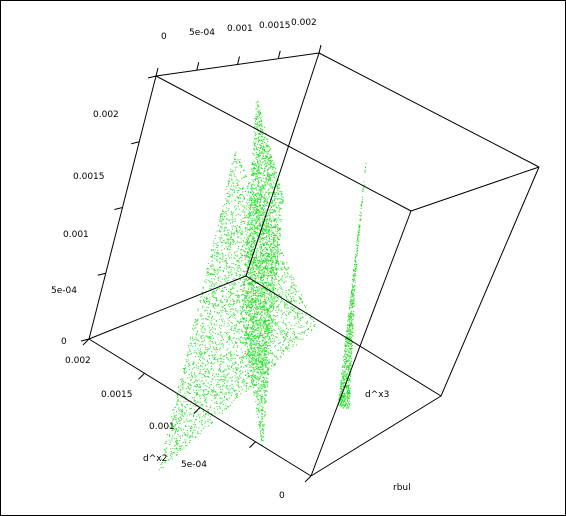 The width and height of the screenshot is (566, 516). I want to click on top-axis-tick-label: 0, so click(164, 37).